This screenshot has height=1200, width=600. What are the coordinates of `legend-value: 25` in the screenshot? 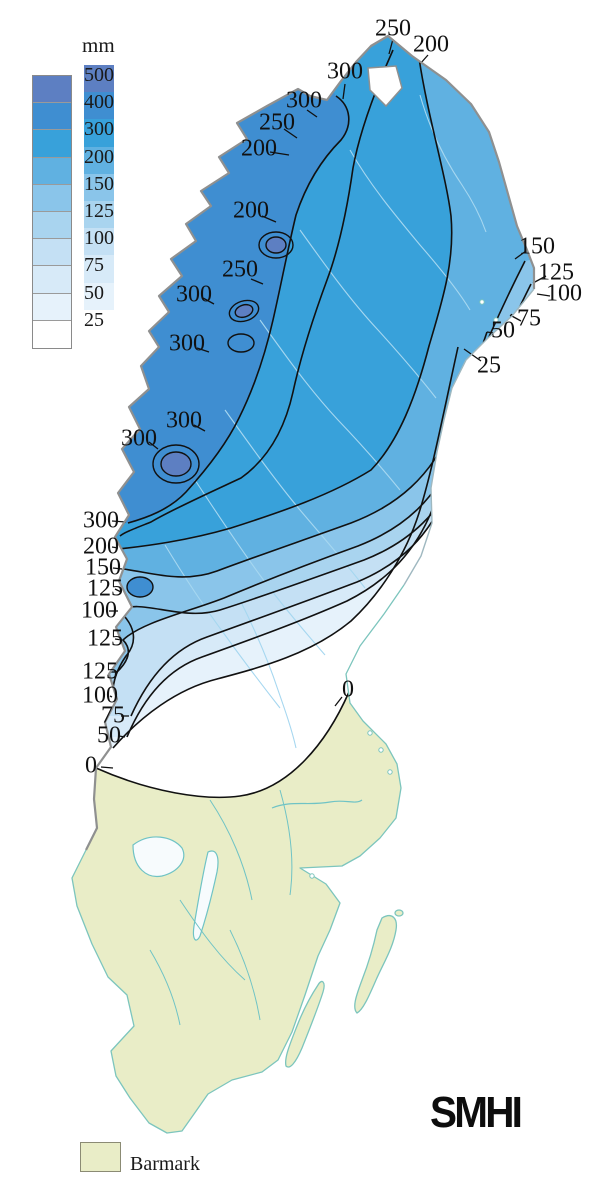 It's located at (99, 323).